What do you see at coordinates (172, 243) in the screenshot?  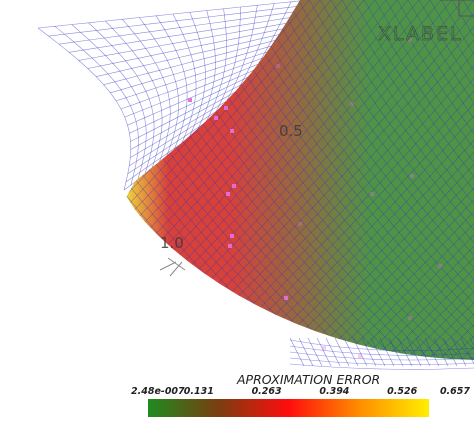 I see `x-tick-label-1: 1.0` at bounding box center [172, 243].